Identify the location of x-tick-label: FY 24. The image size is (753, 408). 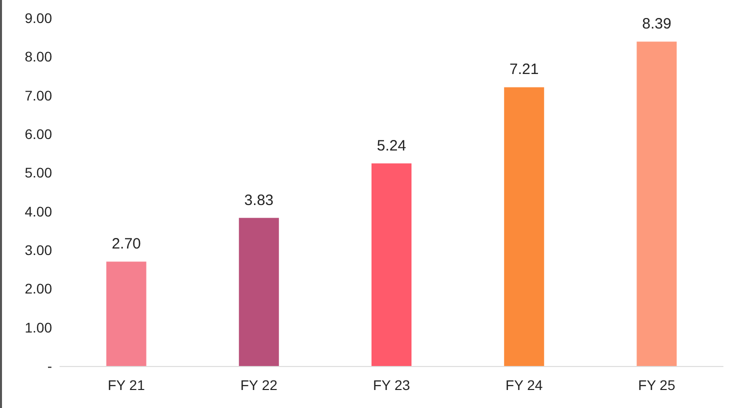
(524, 385).